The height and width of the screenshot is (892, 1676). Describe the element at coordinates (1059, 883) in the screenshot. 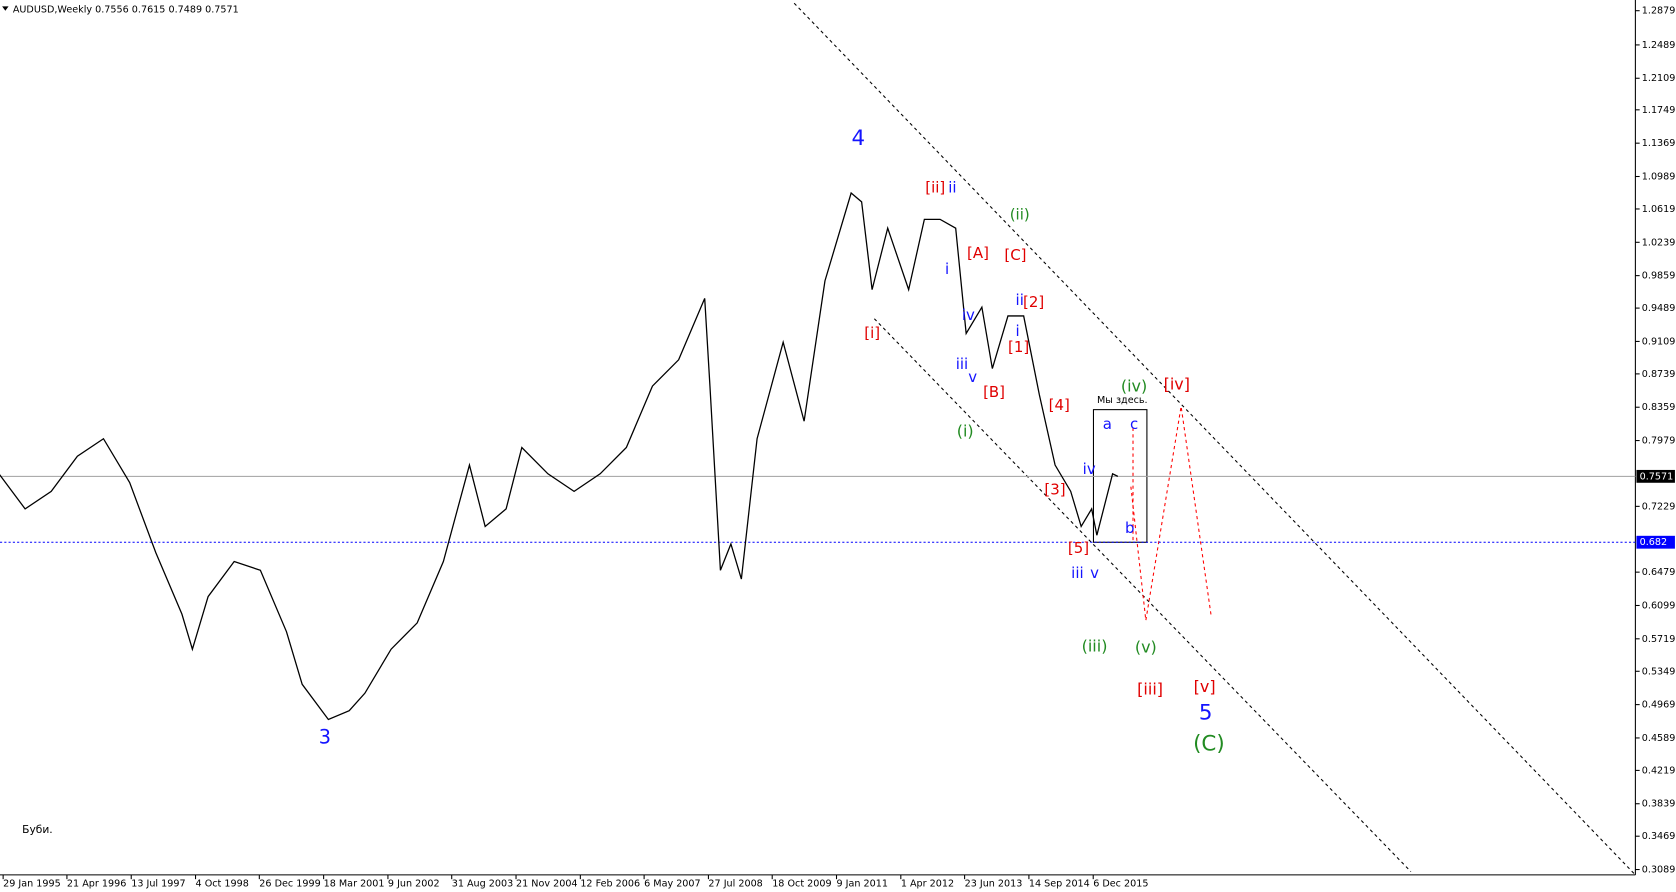

I see `x-tick-label: 14 Sep 2014` at that location.